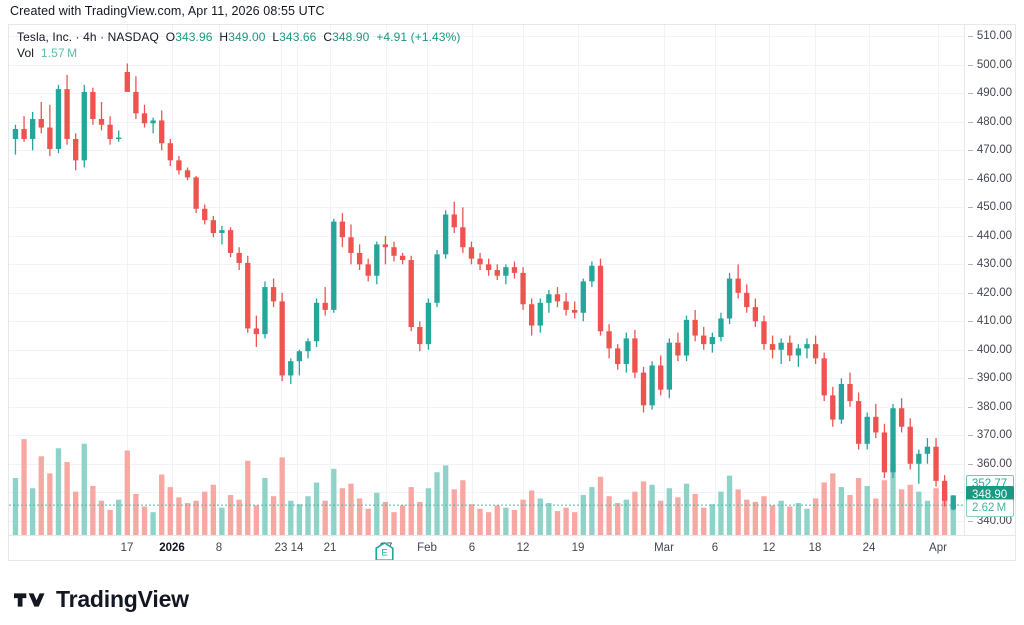  Describe the element at coordinates (989, 521) in the screenshot. I see `price-tick: 340.00` at that location.